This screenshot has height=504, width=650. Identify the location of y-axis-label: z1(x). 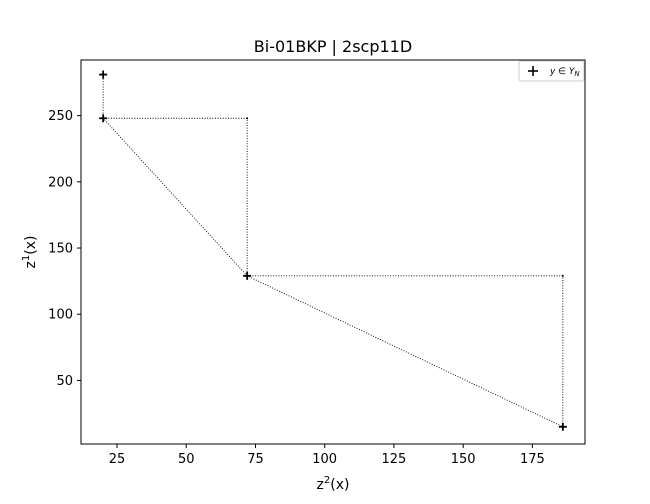
(30, 252).